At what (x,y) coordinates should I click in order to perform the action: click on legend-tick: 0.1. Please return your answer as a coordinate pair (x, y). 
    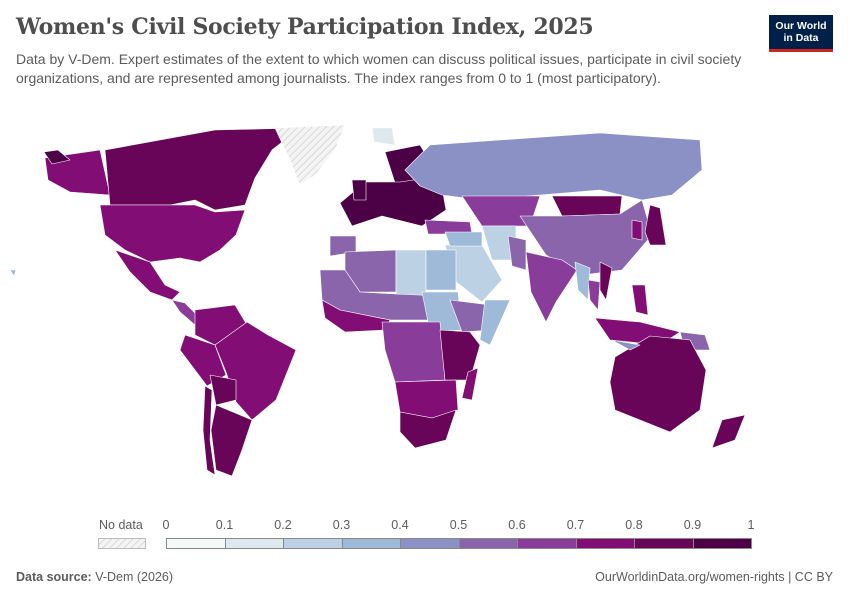
    Looking at the image, I should click on (224, 525).